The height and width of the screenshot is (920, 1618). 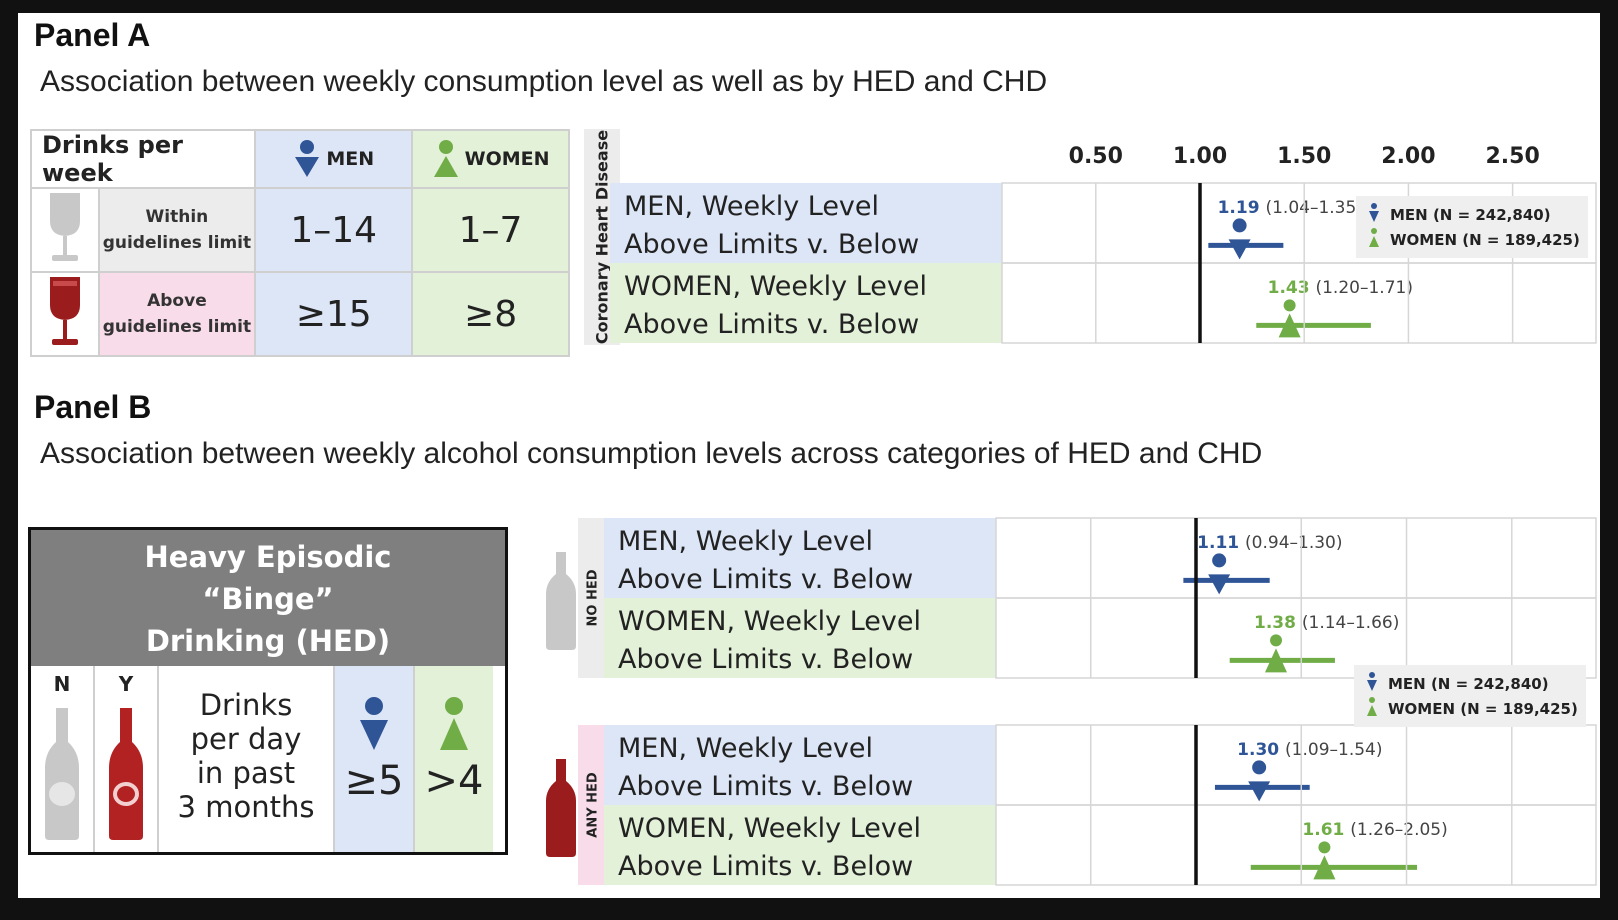 What do you see at coordinates (561, 601) in the screenshot?
I see `bottle-grey-icon` at bounding box center [561, 601].